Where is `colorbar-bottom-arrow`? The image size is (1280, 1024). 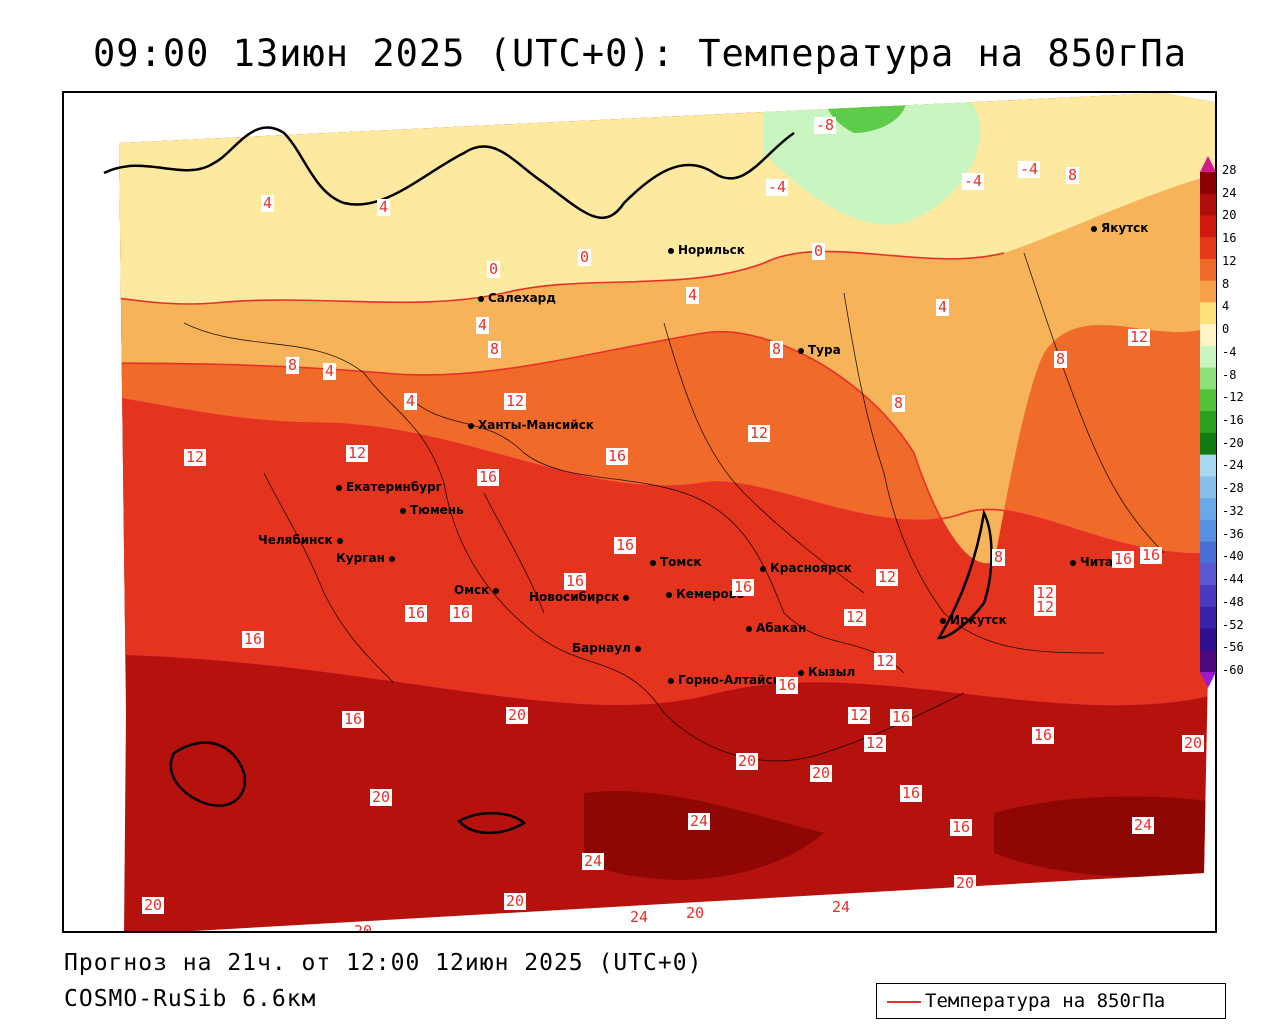
colorbar-bottom-arrow is located at coordinates (1208, 680).